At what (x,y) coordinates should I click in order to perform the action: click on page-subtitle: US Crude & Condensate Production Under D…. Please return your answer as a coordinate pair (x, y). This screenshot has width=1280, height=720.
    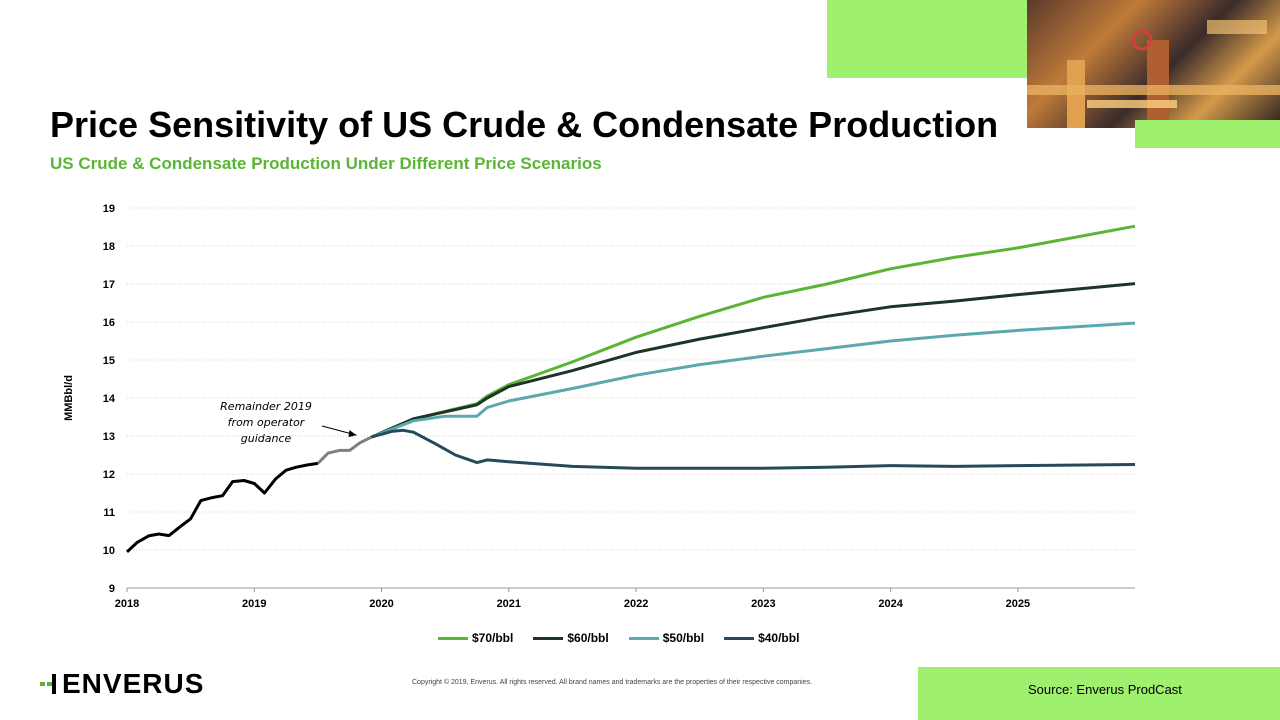
    Looking at the image, I should click on (326, 163).